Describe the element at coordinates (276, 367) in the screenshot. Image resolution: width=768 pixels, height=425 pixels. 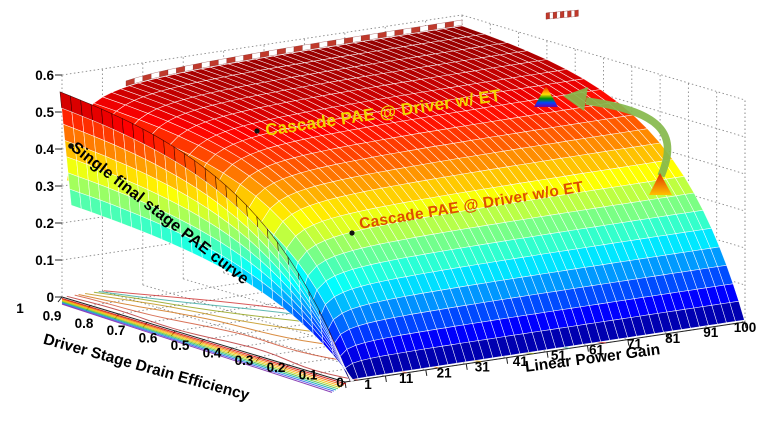
I see `y-tick-label: 0.2` at that location.